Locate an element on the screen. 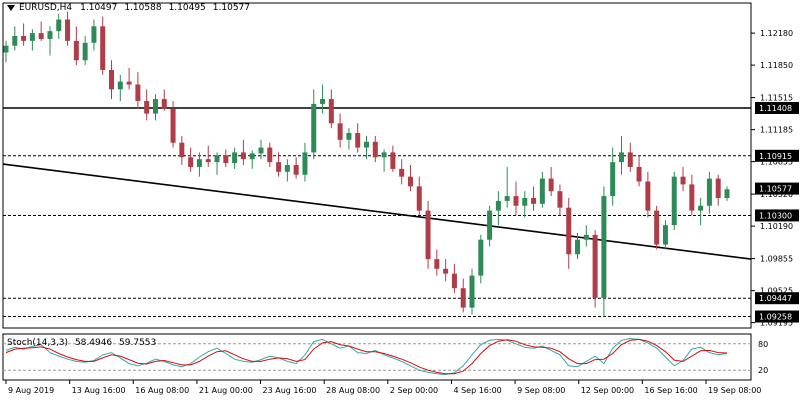 Image resolution: width=800 pixels, height=400 pixels. level-price-label: 1.09258 is located at coordinates (775, 317).